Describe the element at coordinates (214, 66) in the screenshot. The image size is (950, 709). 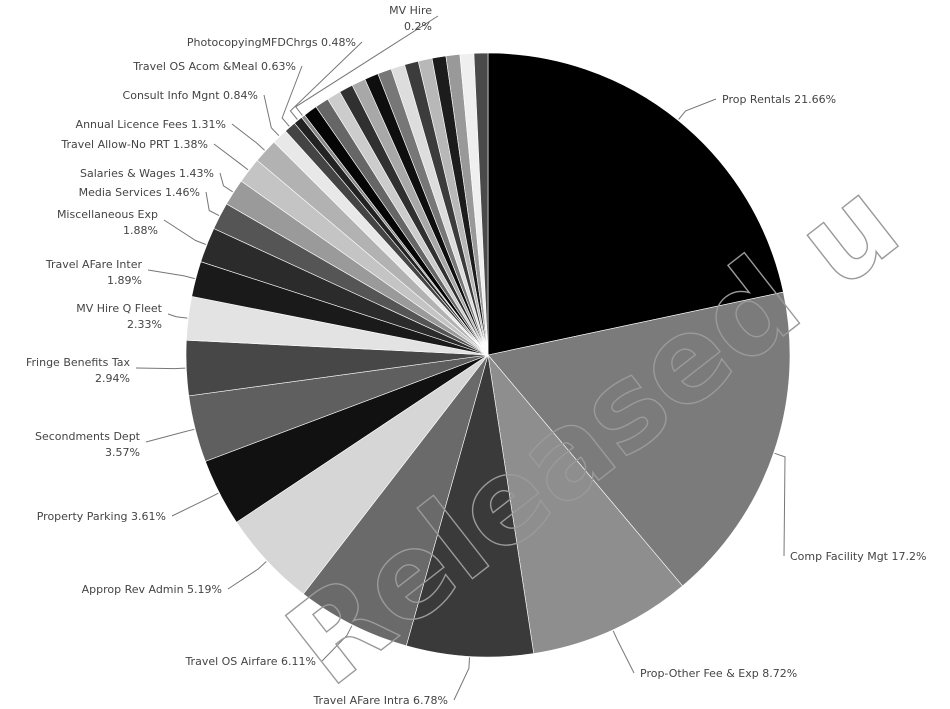
I see `slice-label-18: Travel OS Acom &Meal 0.63%` at that location.